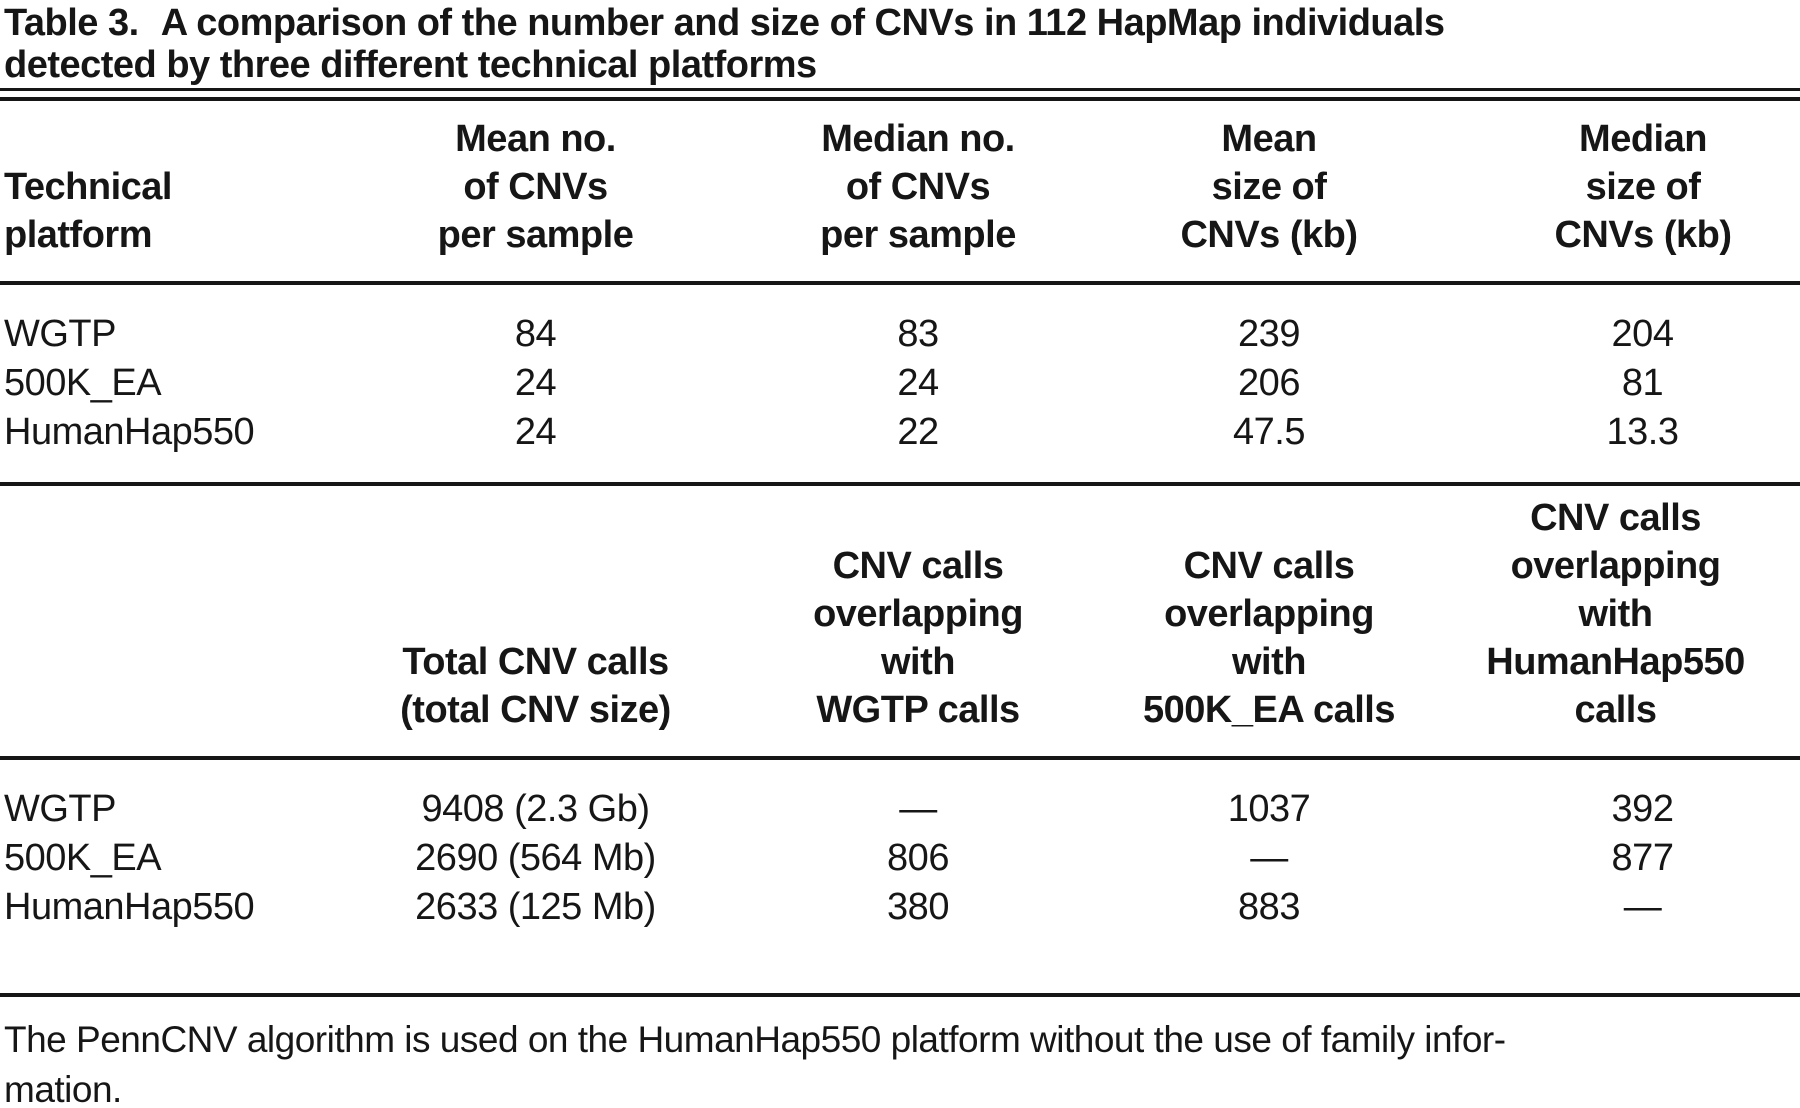  What do you see at coordinates (1269, 638) in the screenshot?
I see `col-header-overlap-500k-ea: CNV calls overlapping with 500K_EA calls` at bounding box center [1269, 638].